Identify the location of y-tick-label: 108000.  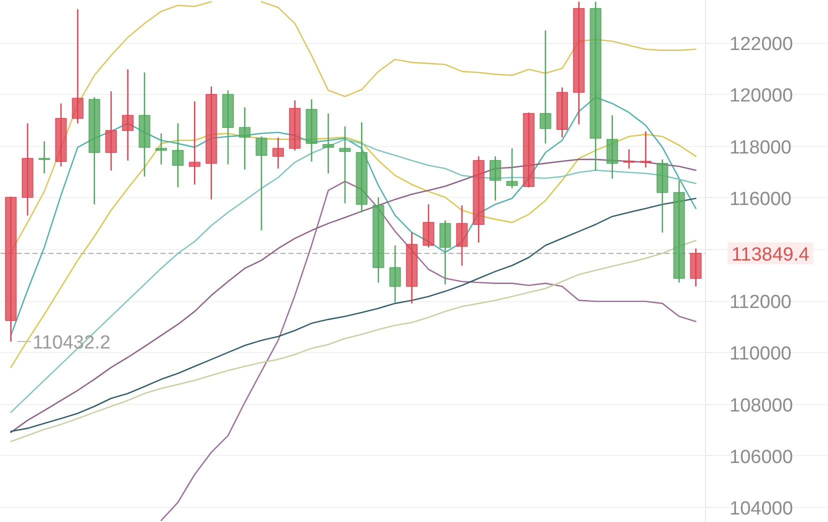
(761, 405).